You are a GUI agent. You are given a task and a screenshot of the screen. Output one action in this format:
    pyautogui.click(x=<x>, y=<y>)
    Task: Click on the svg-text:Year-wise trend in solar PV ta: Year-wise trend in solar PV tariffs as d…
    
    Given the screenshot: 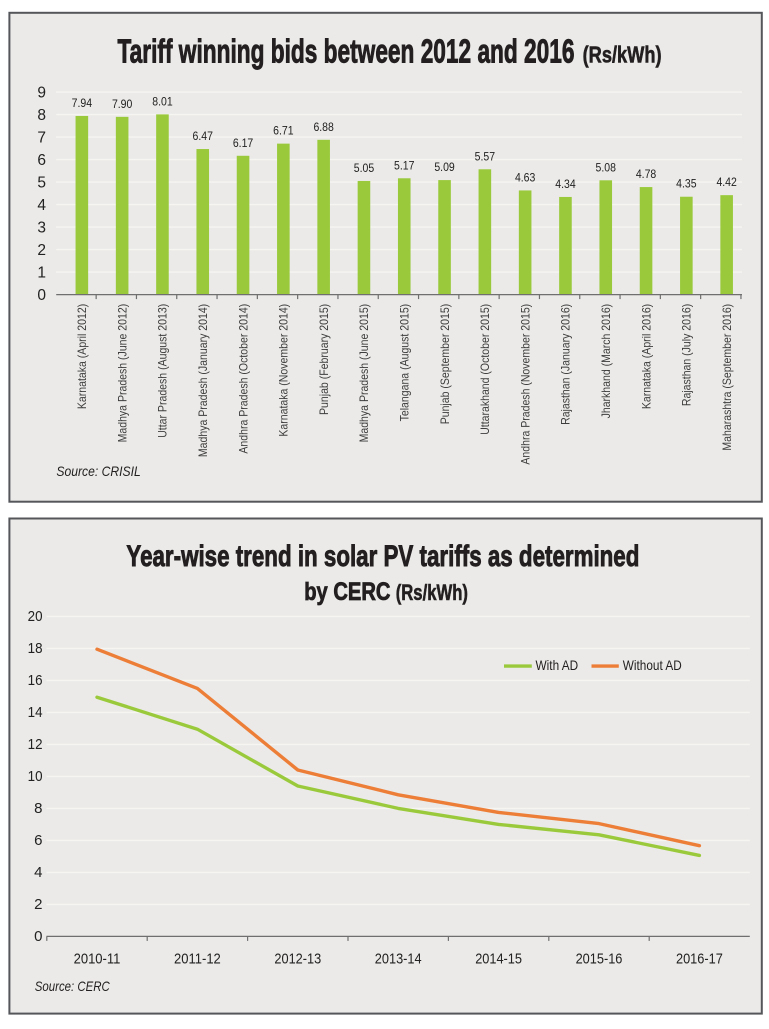 What is the action you would take?
    pyautogui.click(x=382, y=556)
    